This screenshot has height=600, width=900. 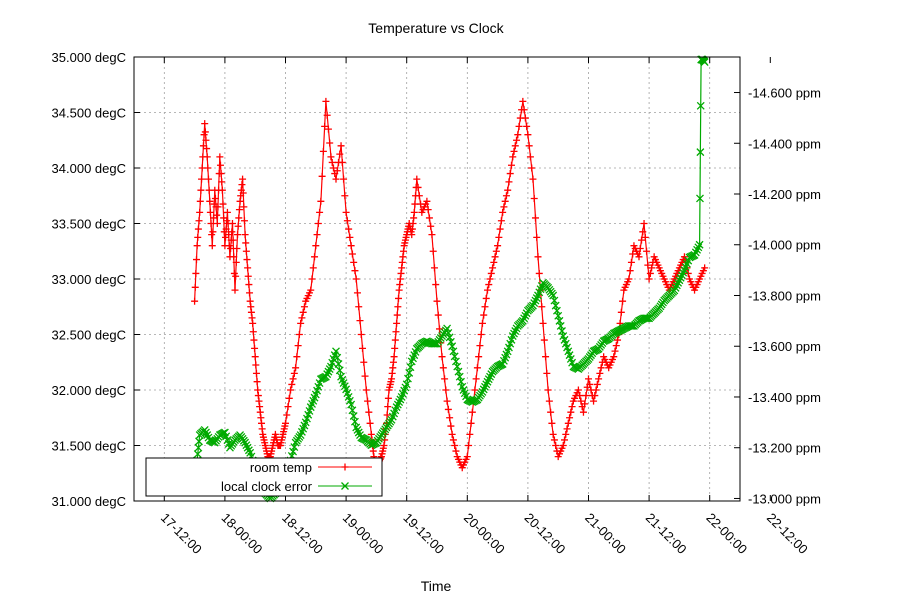 What do you see at coordinates (345, 486) in the screenshot?
I see `legend-marker-local-clock-error` at bounding box center [345, 486].